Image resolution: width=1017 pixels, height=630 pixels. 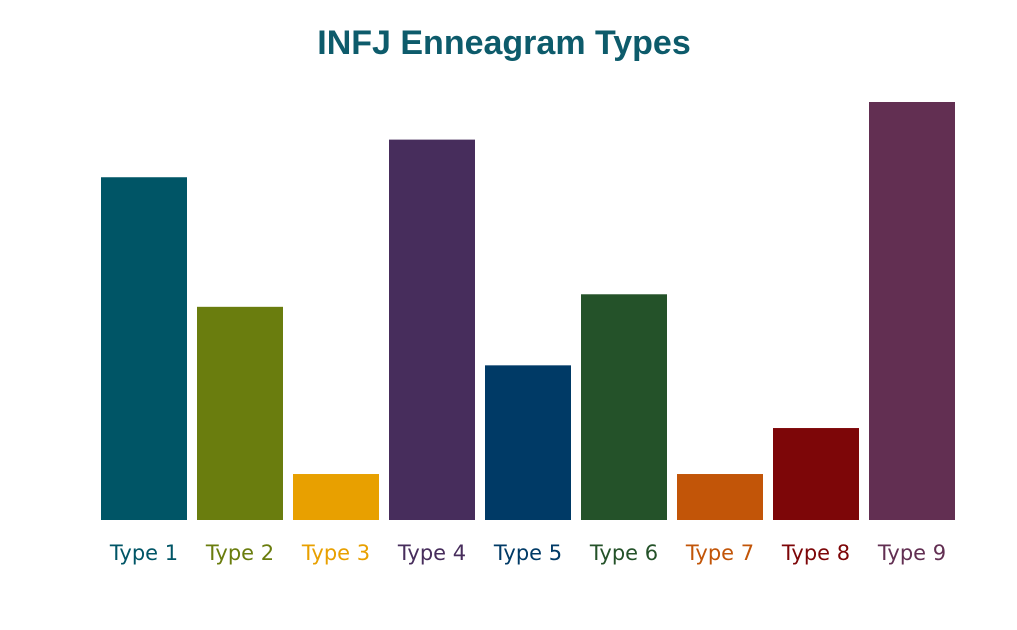 What do you see at coordinates (815, 553) in the screenshot?
I see `x-tick-label: Type 8` at bounding box center [815, 553].